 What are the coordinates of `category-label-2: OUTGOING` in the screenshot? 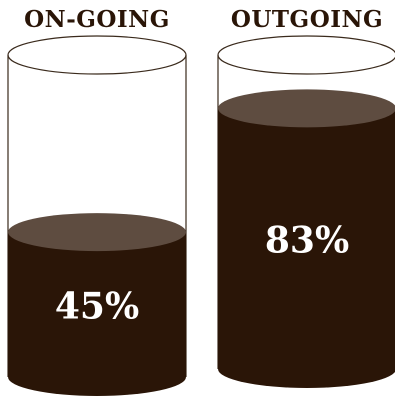 It's located at (307, 19).